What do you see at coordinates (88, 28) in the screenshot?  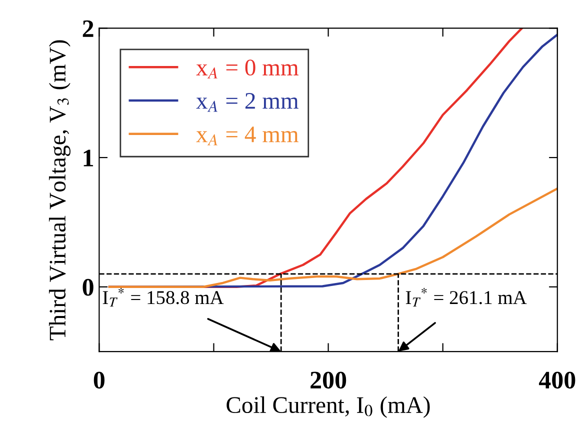 I see `y-tick-label: 2` at bounding box center [88, 28].